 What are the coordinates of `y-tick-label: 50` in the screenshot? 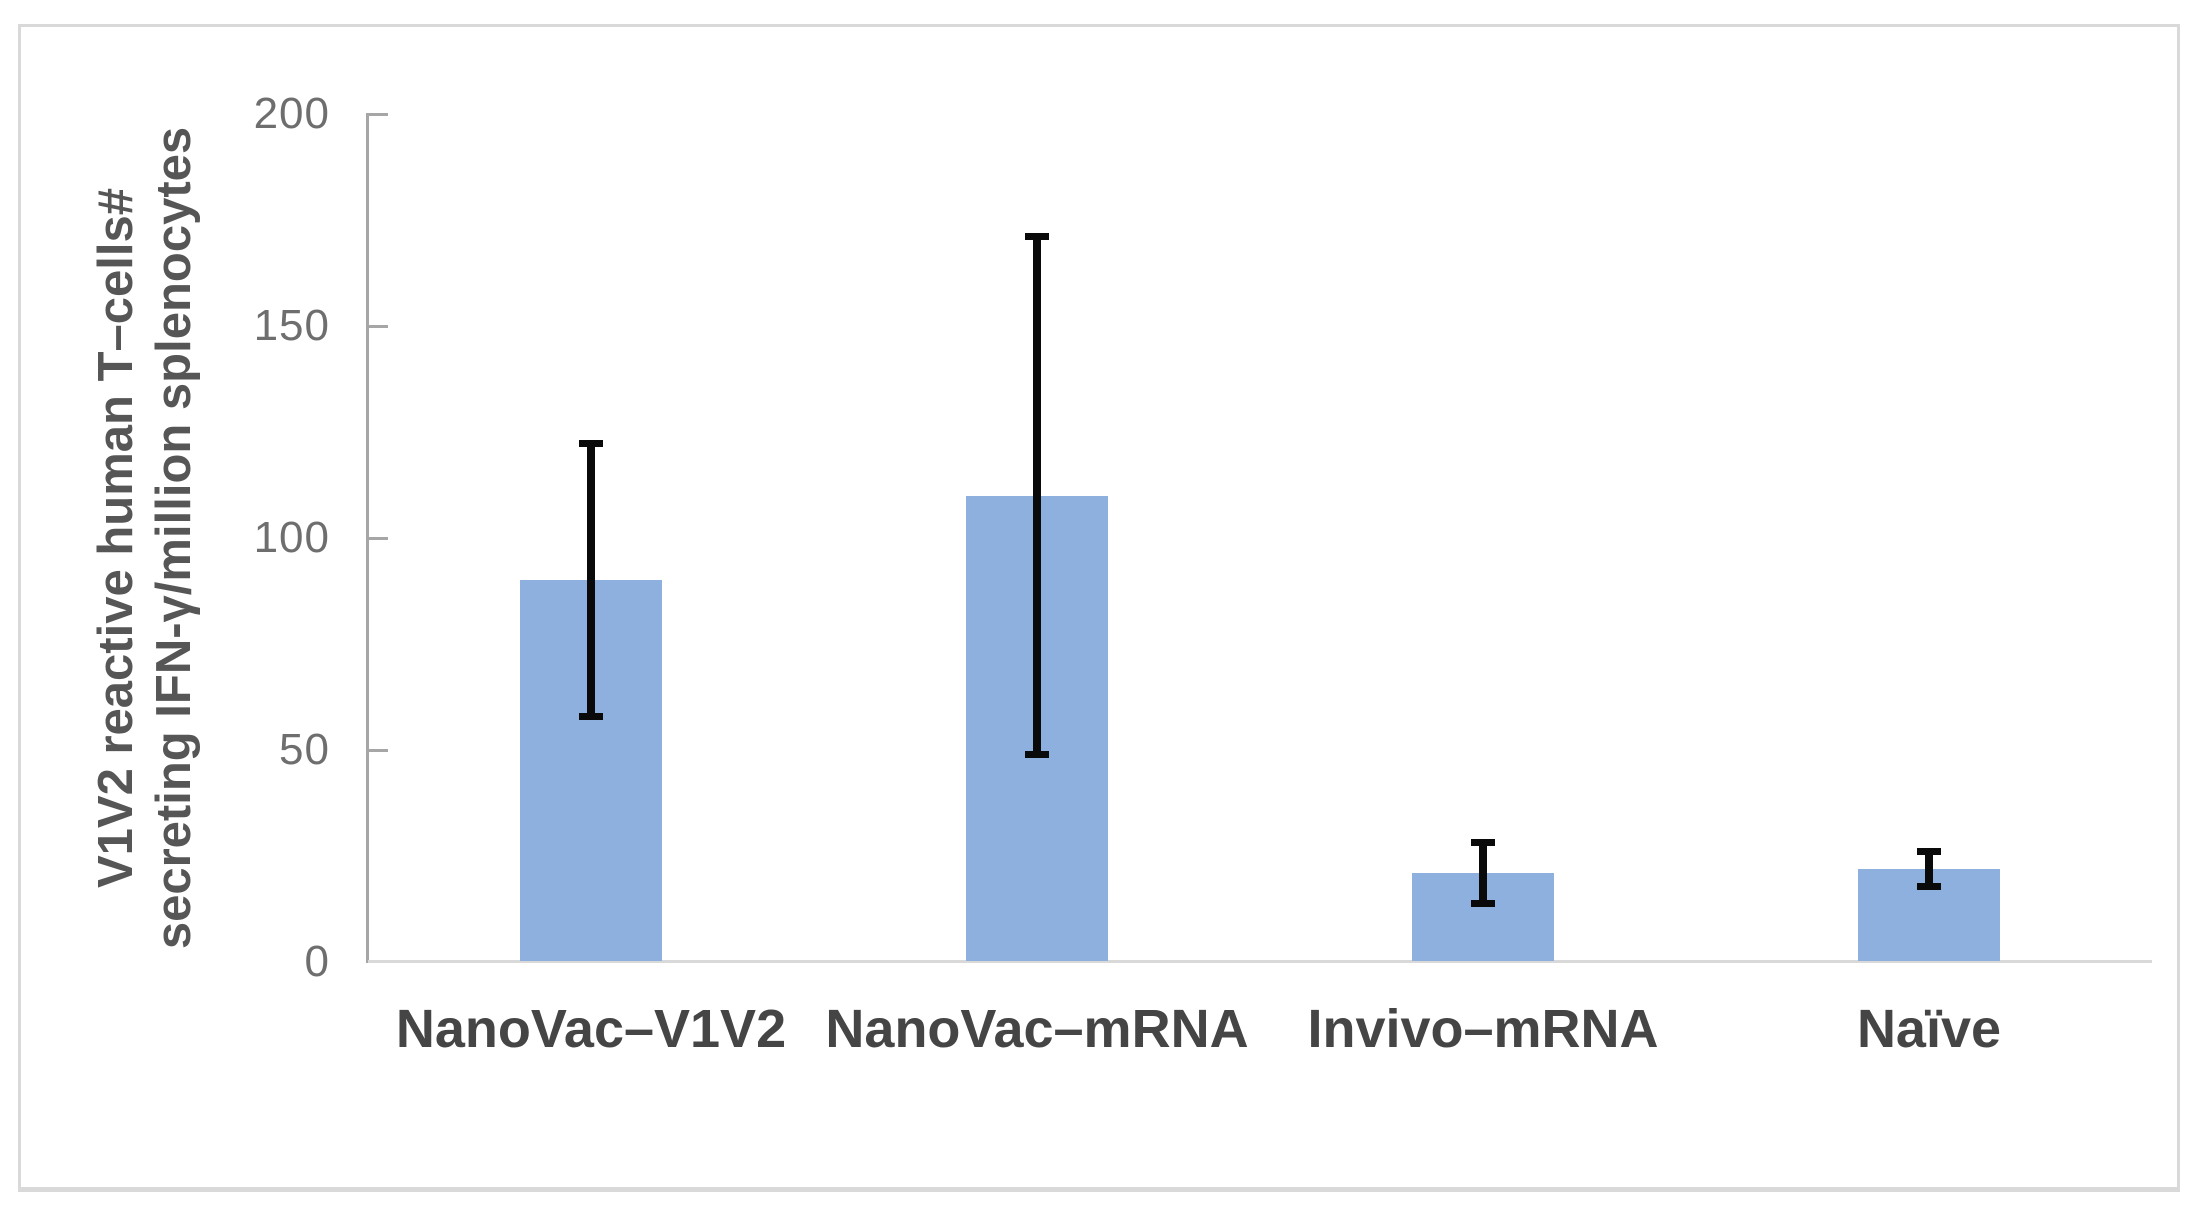 It's located at (304, 749).